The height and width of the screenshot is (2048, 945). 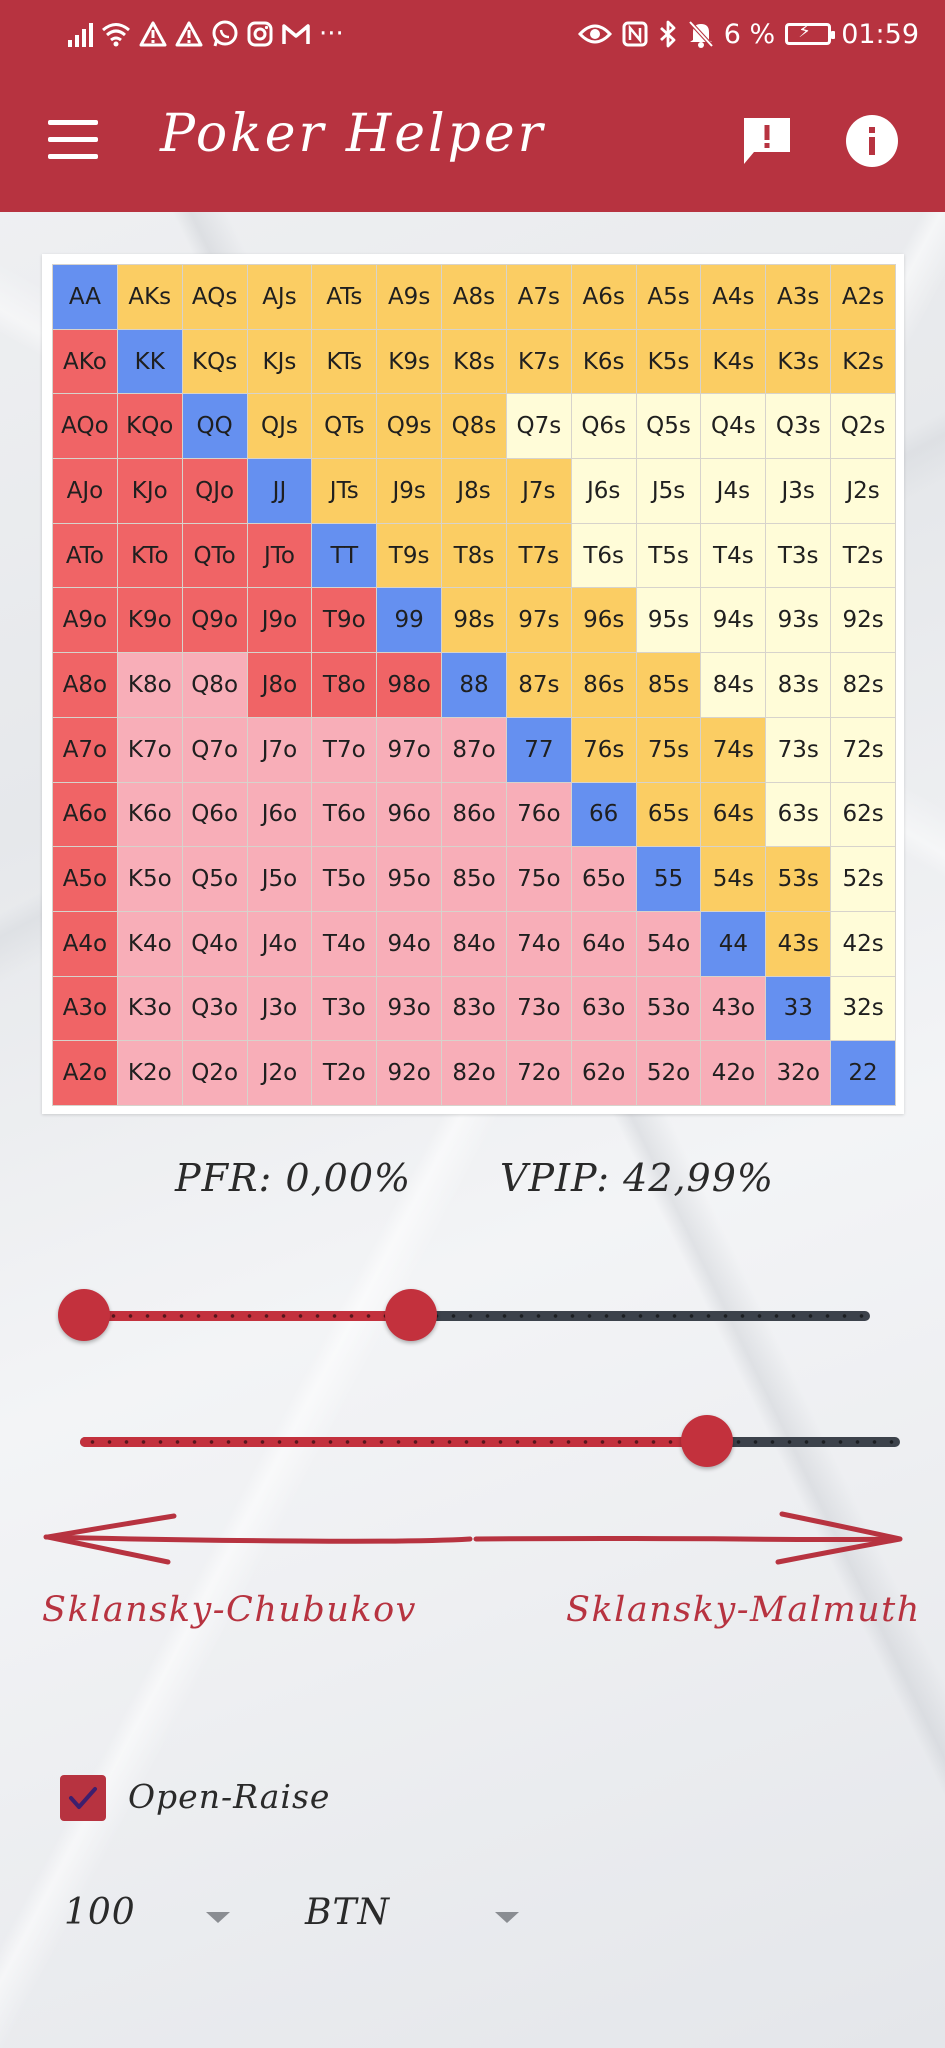 I want to click on hand-cell-J8s: J8s, so click(x=474, y=491).